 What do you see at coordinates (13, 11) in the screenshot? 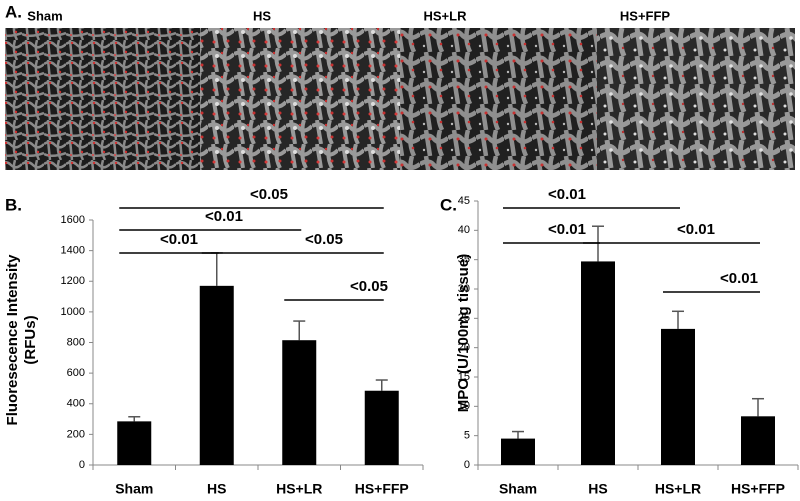
I see `panel-label: A.` at bounding box center [13, 11].